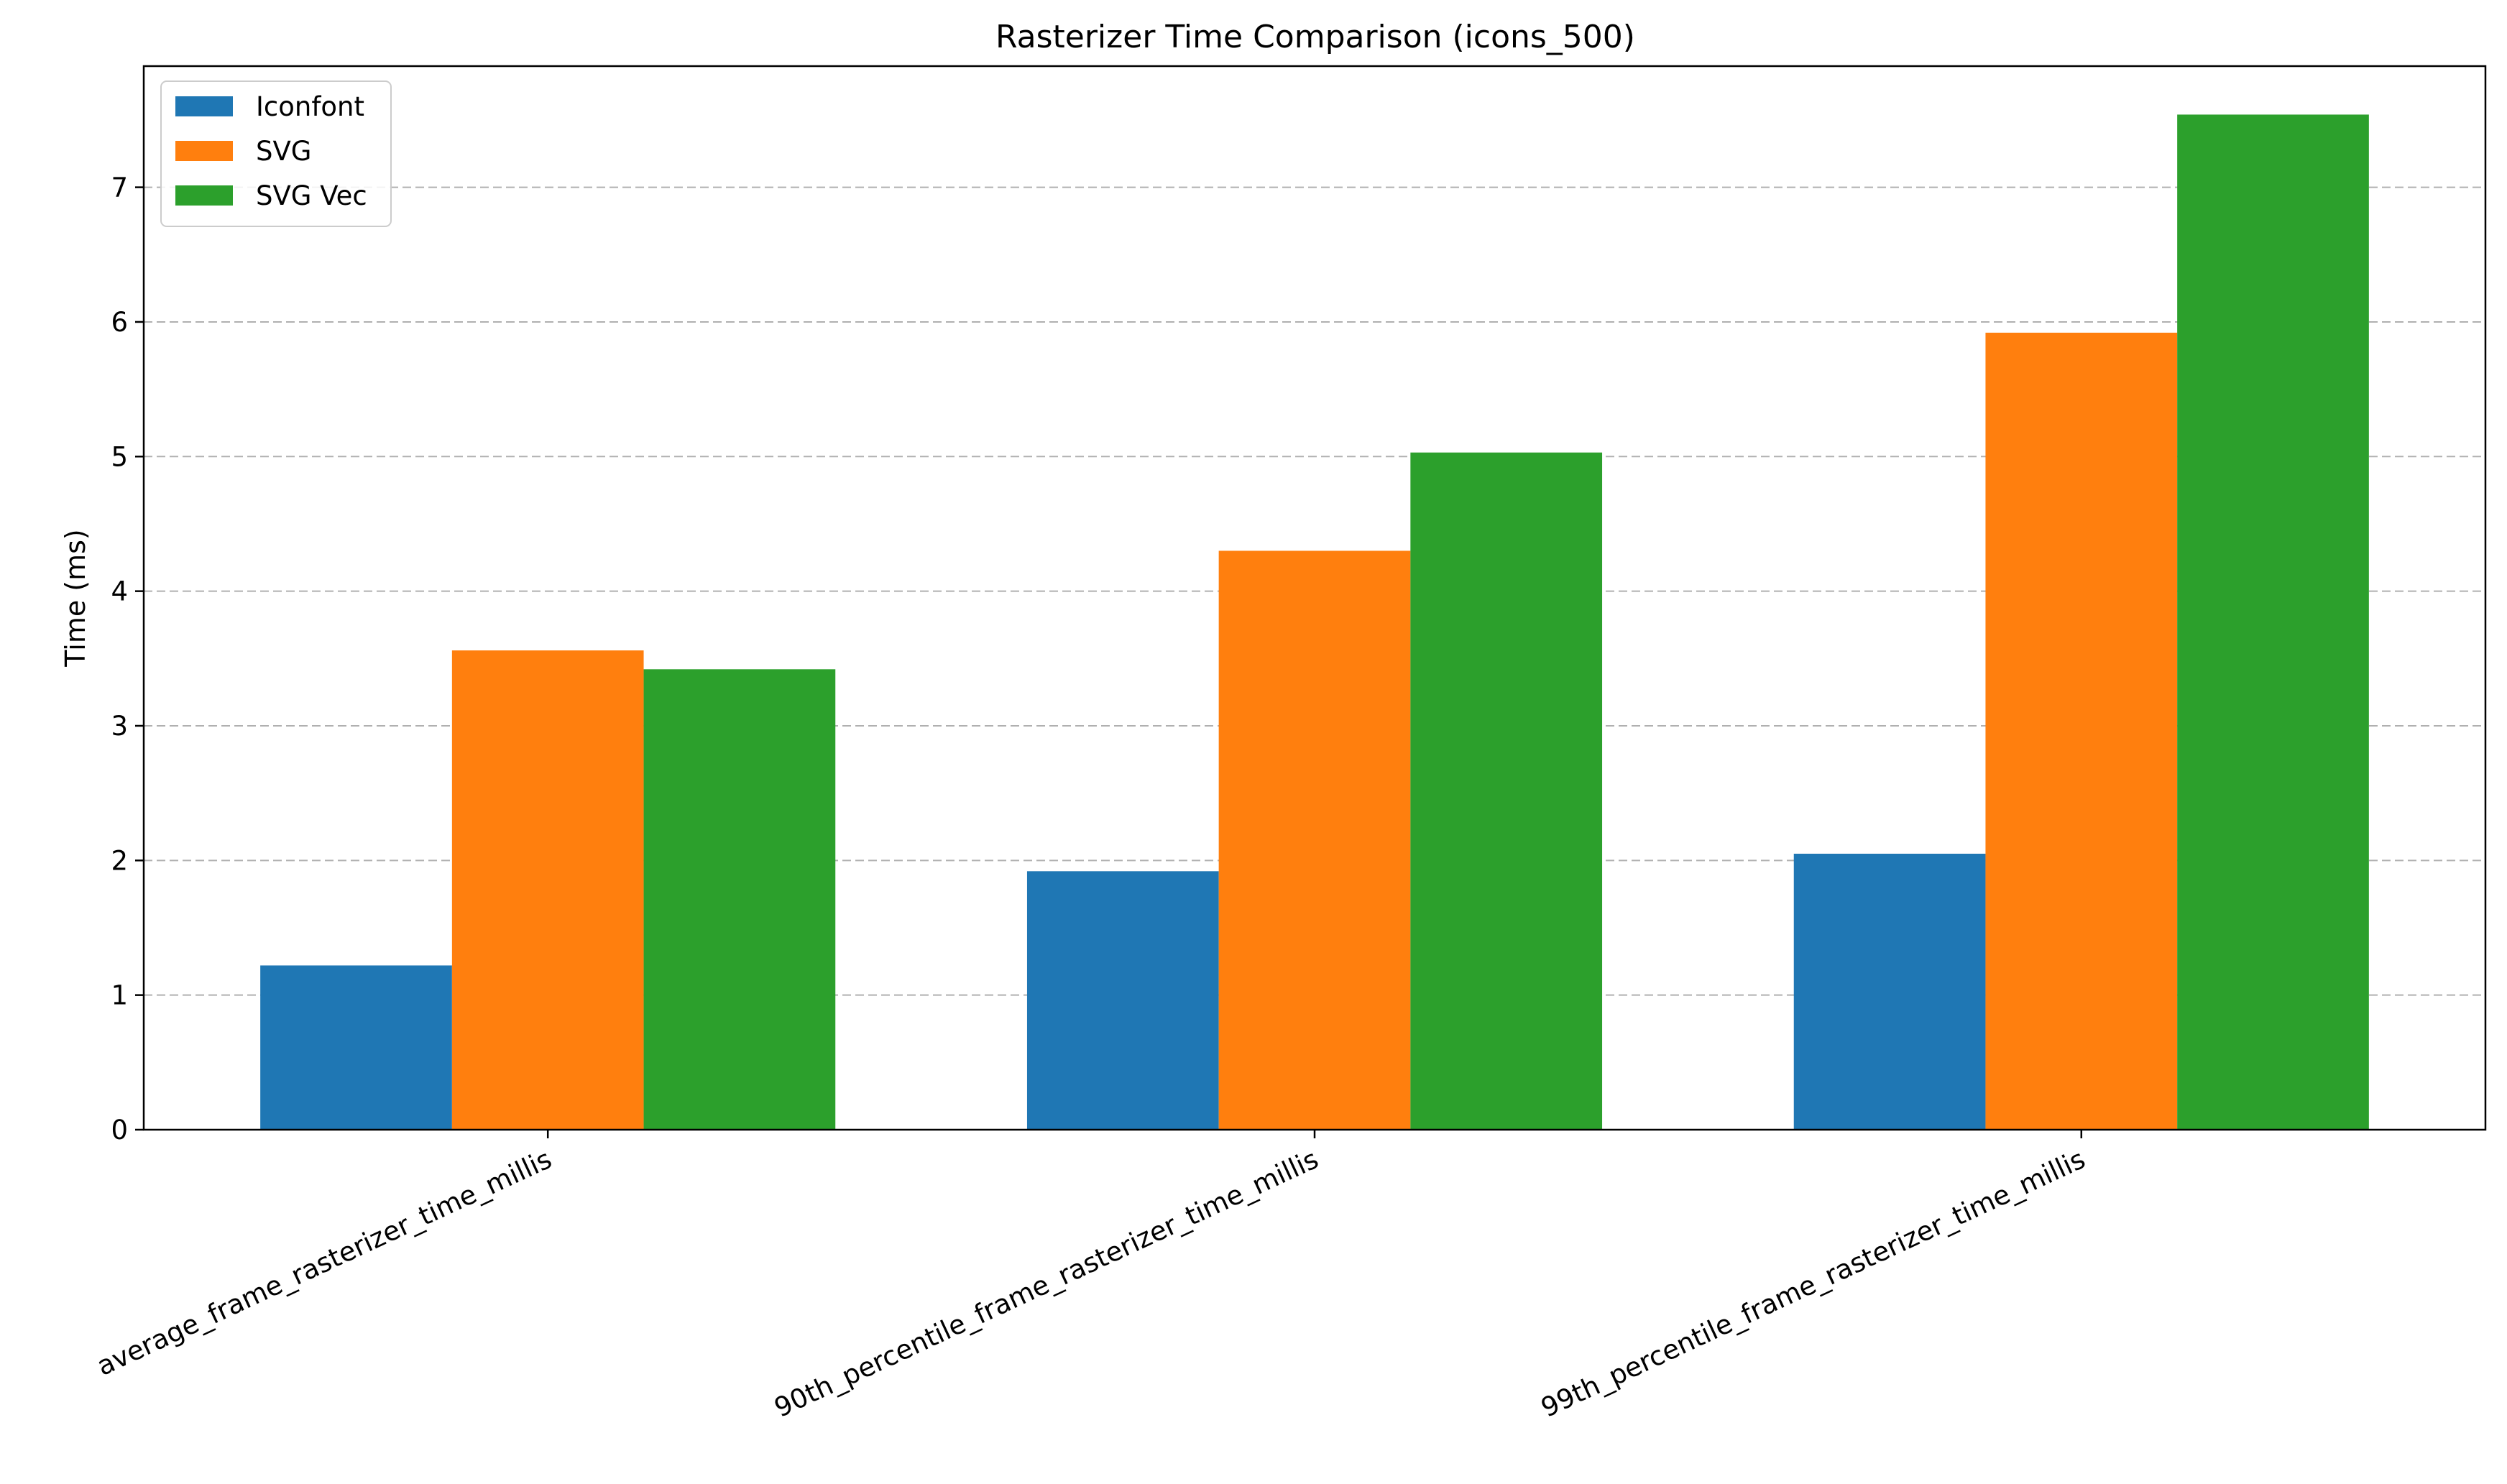 The width and height of the screenshot is (2507, 1484). What do you see at coordinates (119, 457) in the screenshot?
I see `y-tick-label: 5` at bounding box center [119, 457].